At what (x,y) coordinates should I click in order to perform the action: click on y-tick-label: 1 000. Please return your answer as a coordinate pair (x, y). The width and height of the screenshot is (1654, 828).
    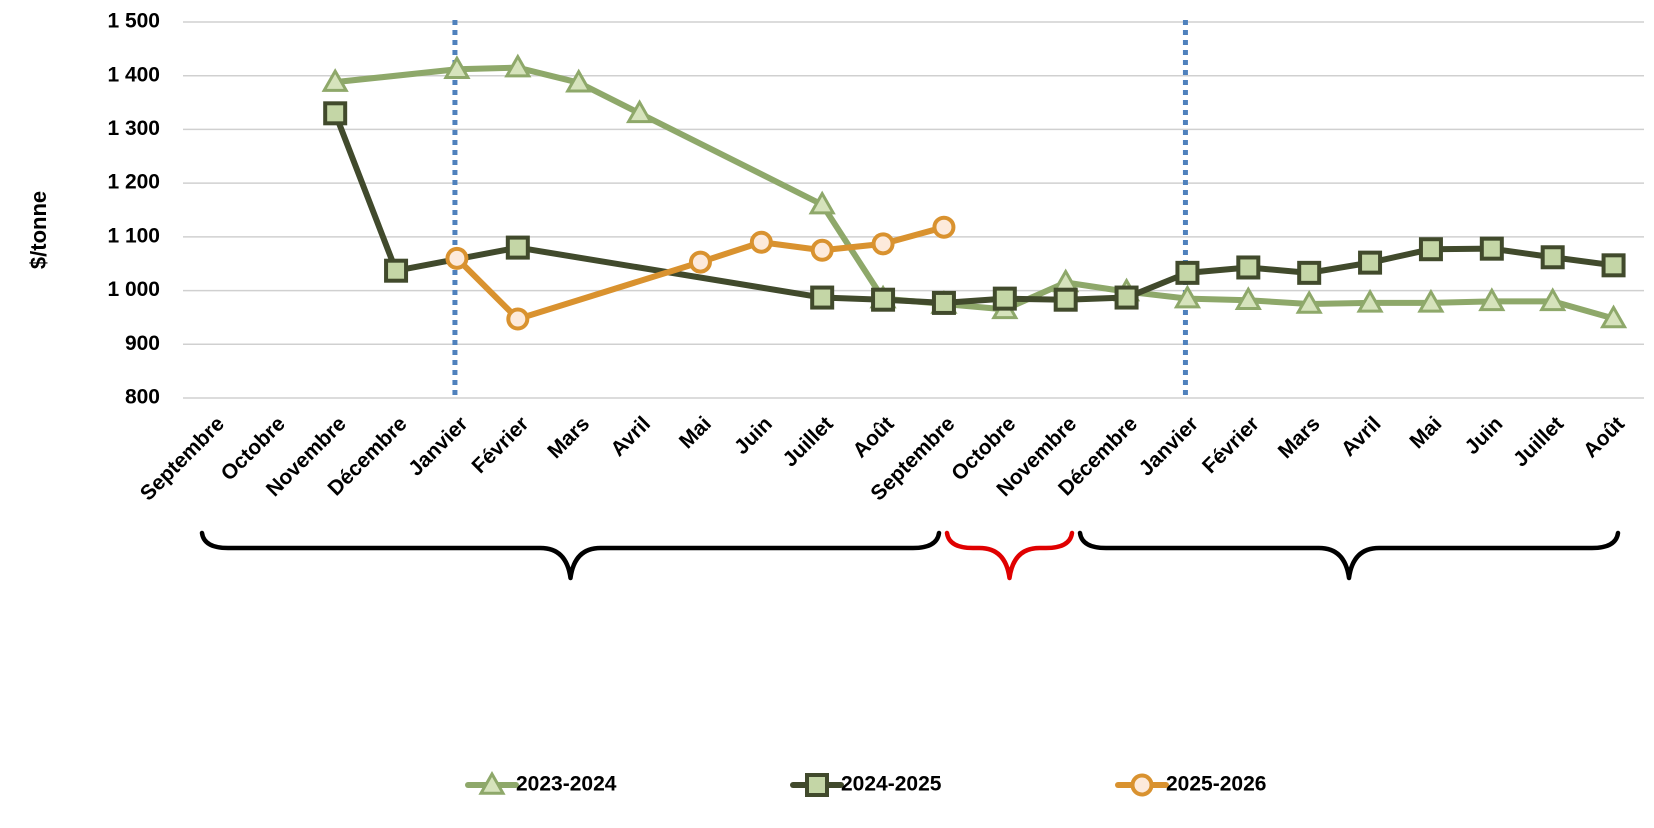
    Looking at the image, I should click on (133, 289).